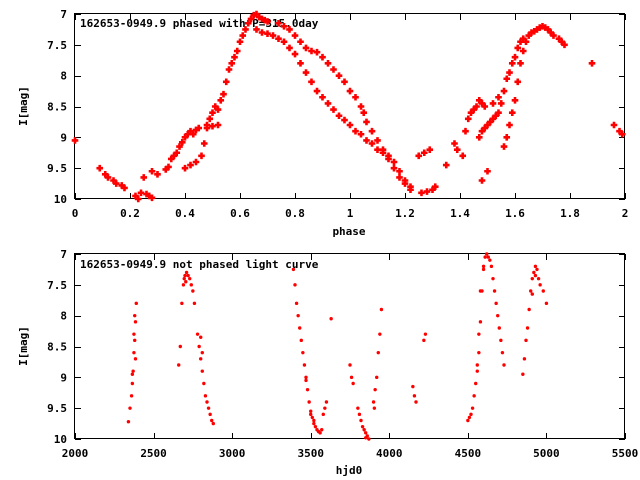  I want to click on x-tick-label: 2000, so click(75, 453).